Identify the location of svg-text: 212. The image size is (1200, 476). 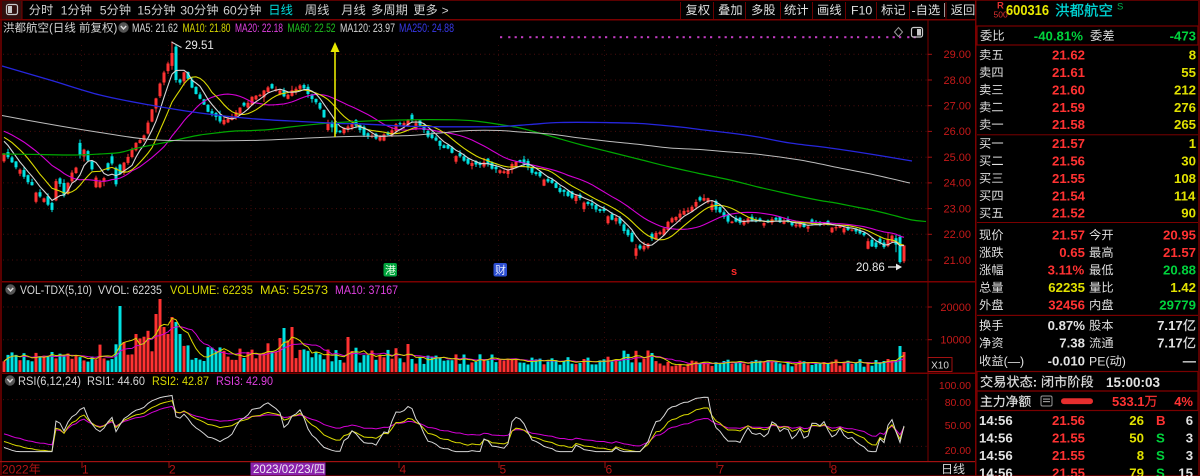
(1185, 89).